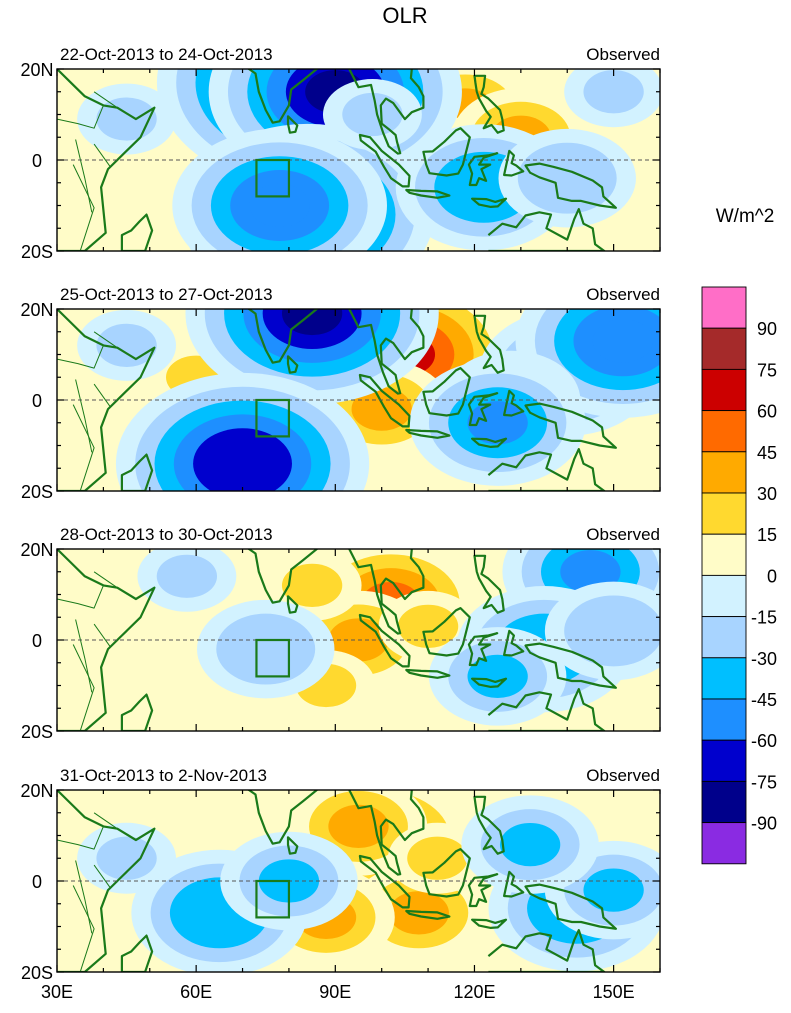 This screenshot has height=1013, width=791. Describe the element at coordinates (767, 453) in the screenshot. I see `colorbar-label: 45` at that location.